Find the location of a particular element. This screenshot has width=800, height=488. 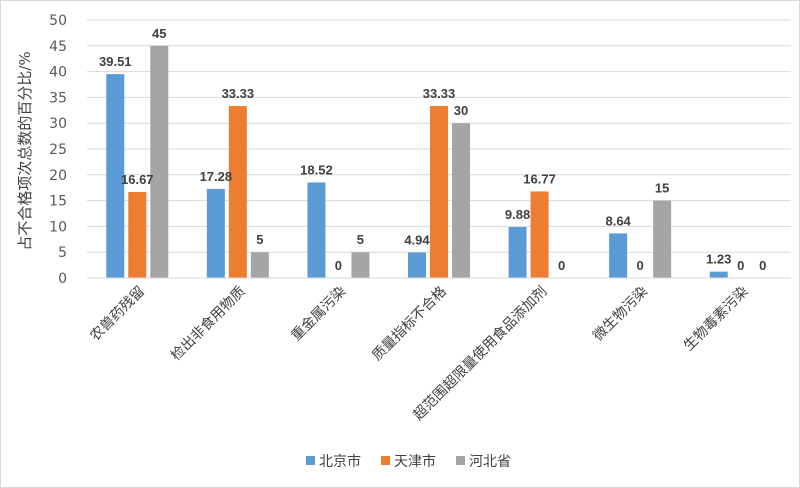

x-tick-label: 农兽药残留 is located at coordinates (117, 314).